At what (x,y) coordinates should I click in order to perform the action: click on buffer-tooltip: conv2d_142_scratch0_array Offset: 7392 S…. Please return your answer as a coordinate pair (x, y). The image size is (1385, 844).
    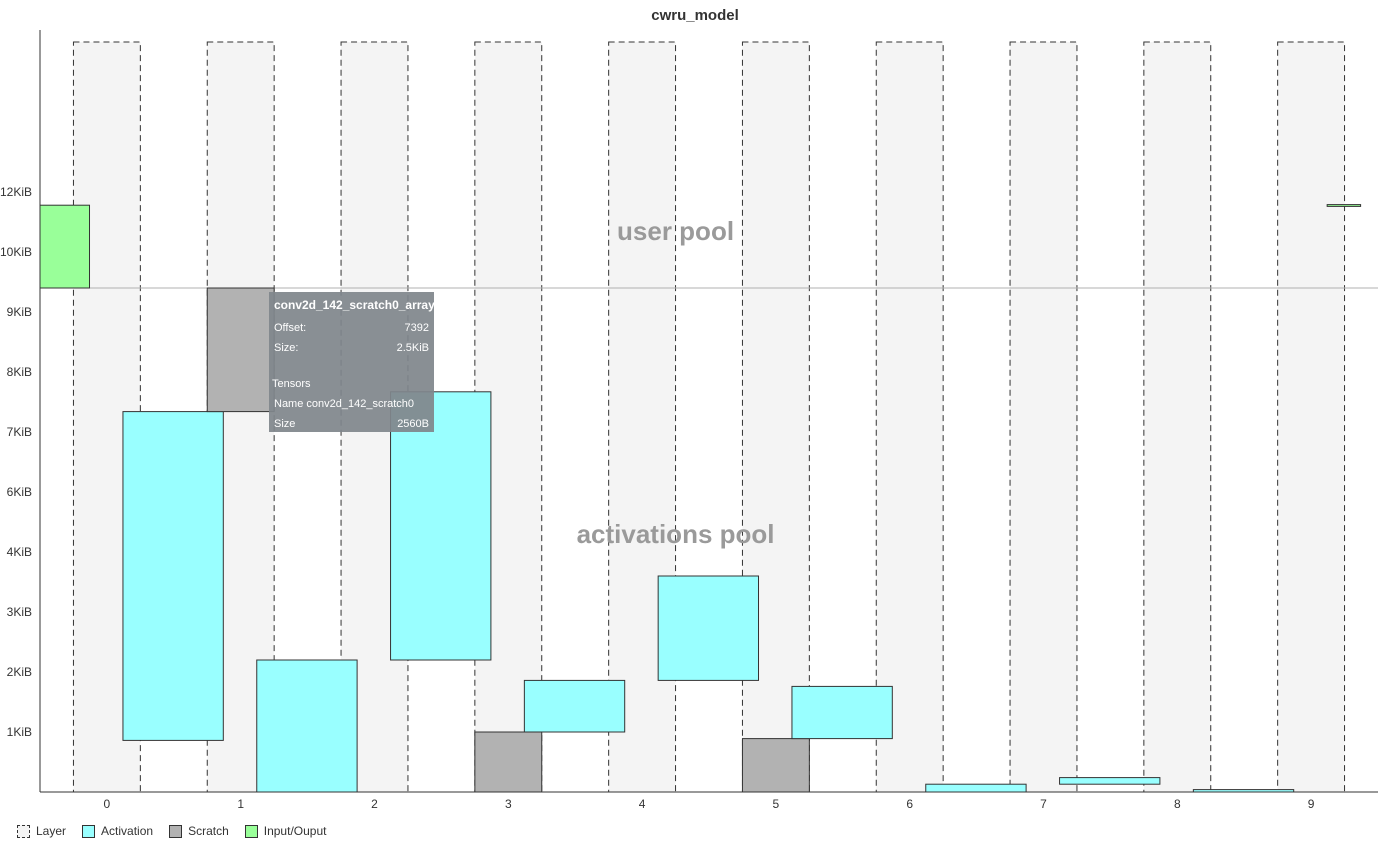
    Looking at the image, I should click on (351, 362).